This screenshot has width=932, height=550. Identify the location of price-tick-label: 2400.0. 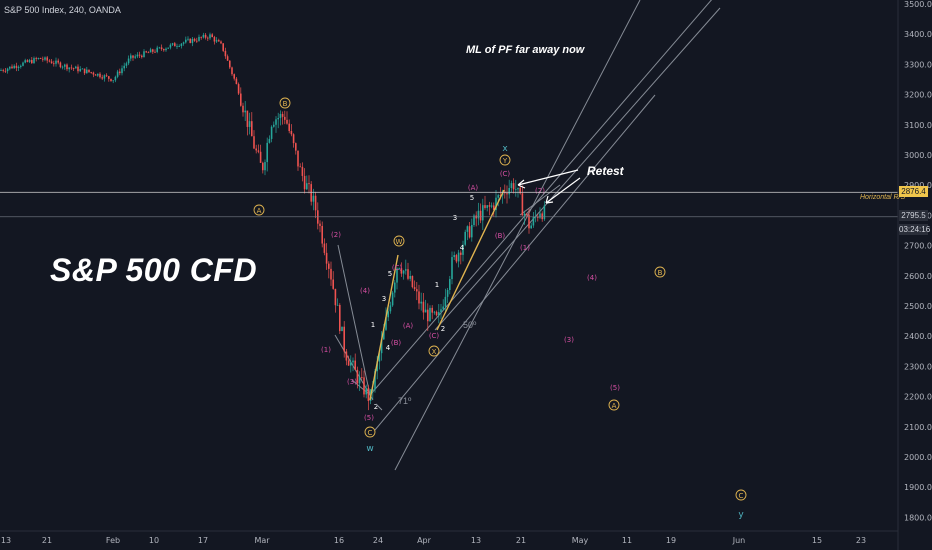
(918, 336).